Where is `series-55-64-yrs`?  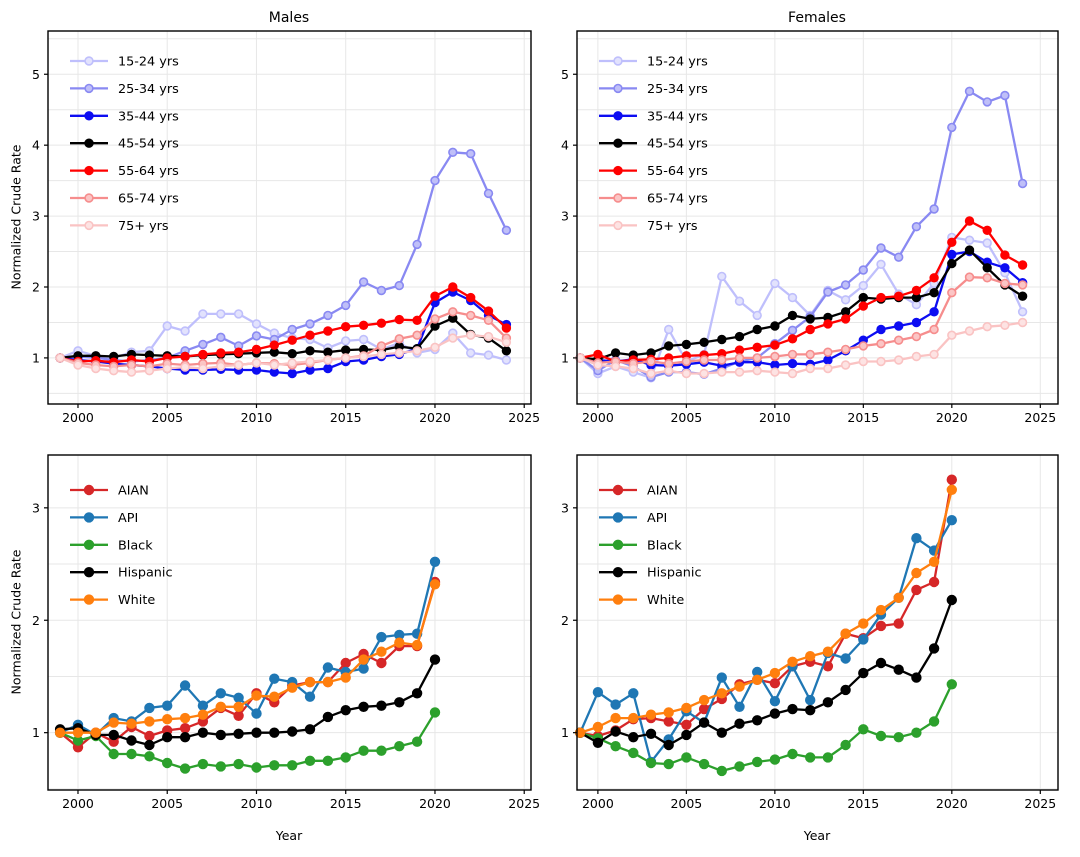 series-55-64-yrs is located at coordinates (283, 324).